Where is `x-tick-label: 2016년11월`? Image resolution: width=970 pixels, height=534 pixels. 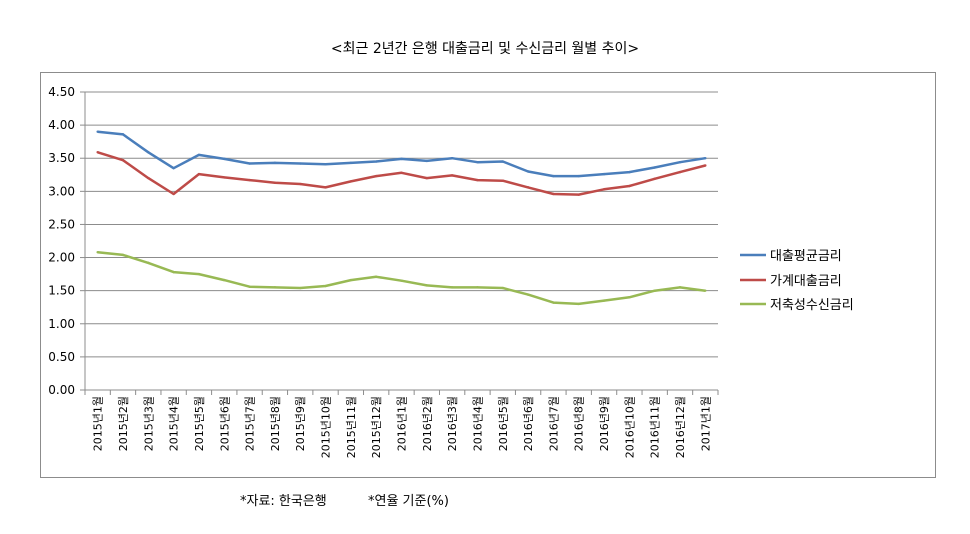
x-tick-label: 2016년11월 is located at coordinates (655, 427).